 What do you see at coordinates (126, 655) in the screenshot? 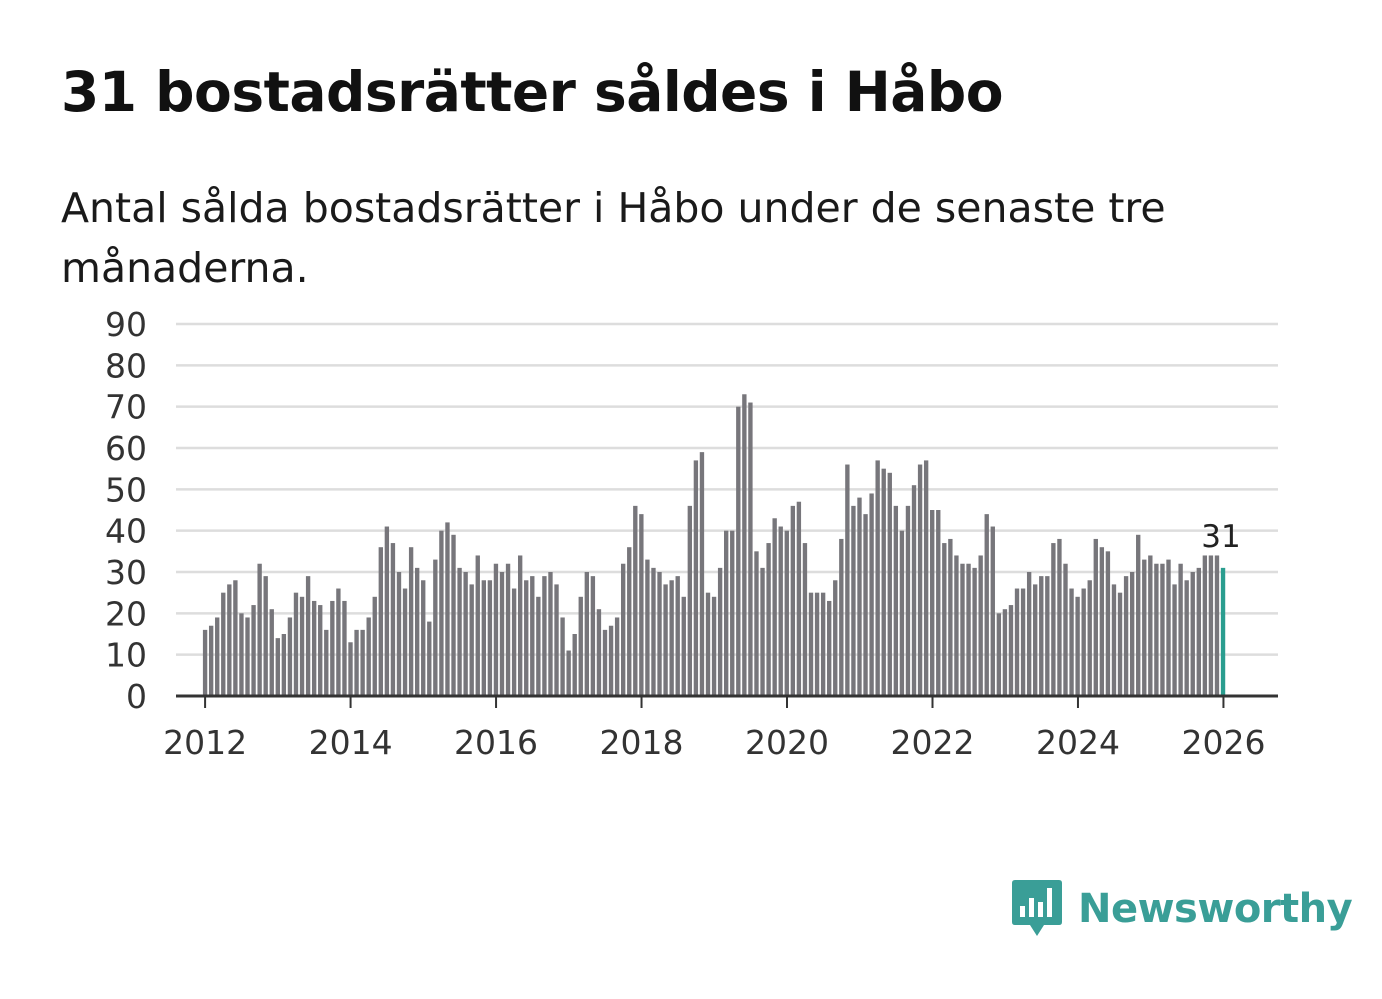
I see `y-tick-label-10: 10` at bounding box center [126, 655].